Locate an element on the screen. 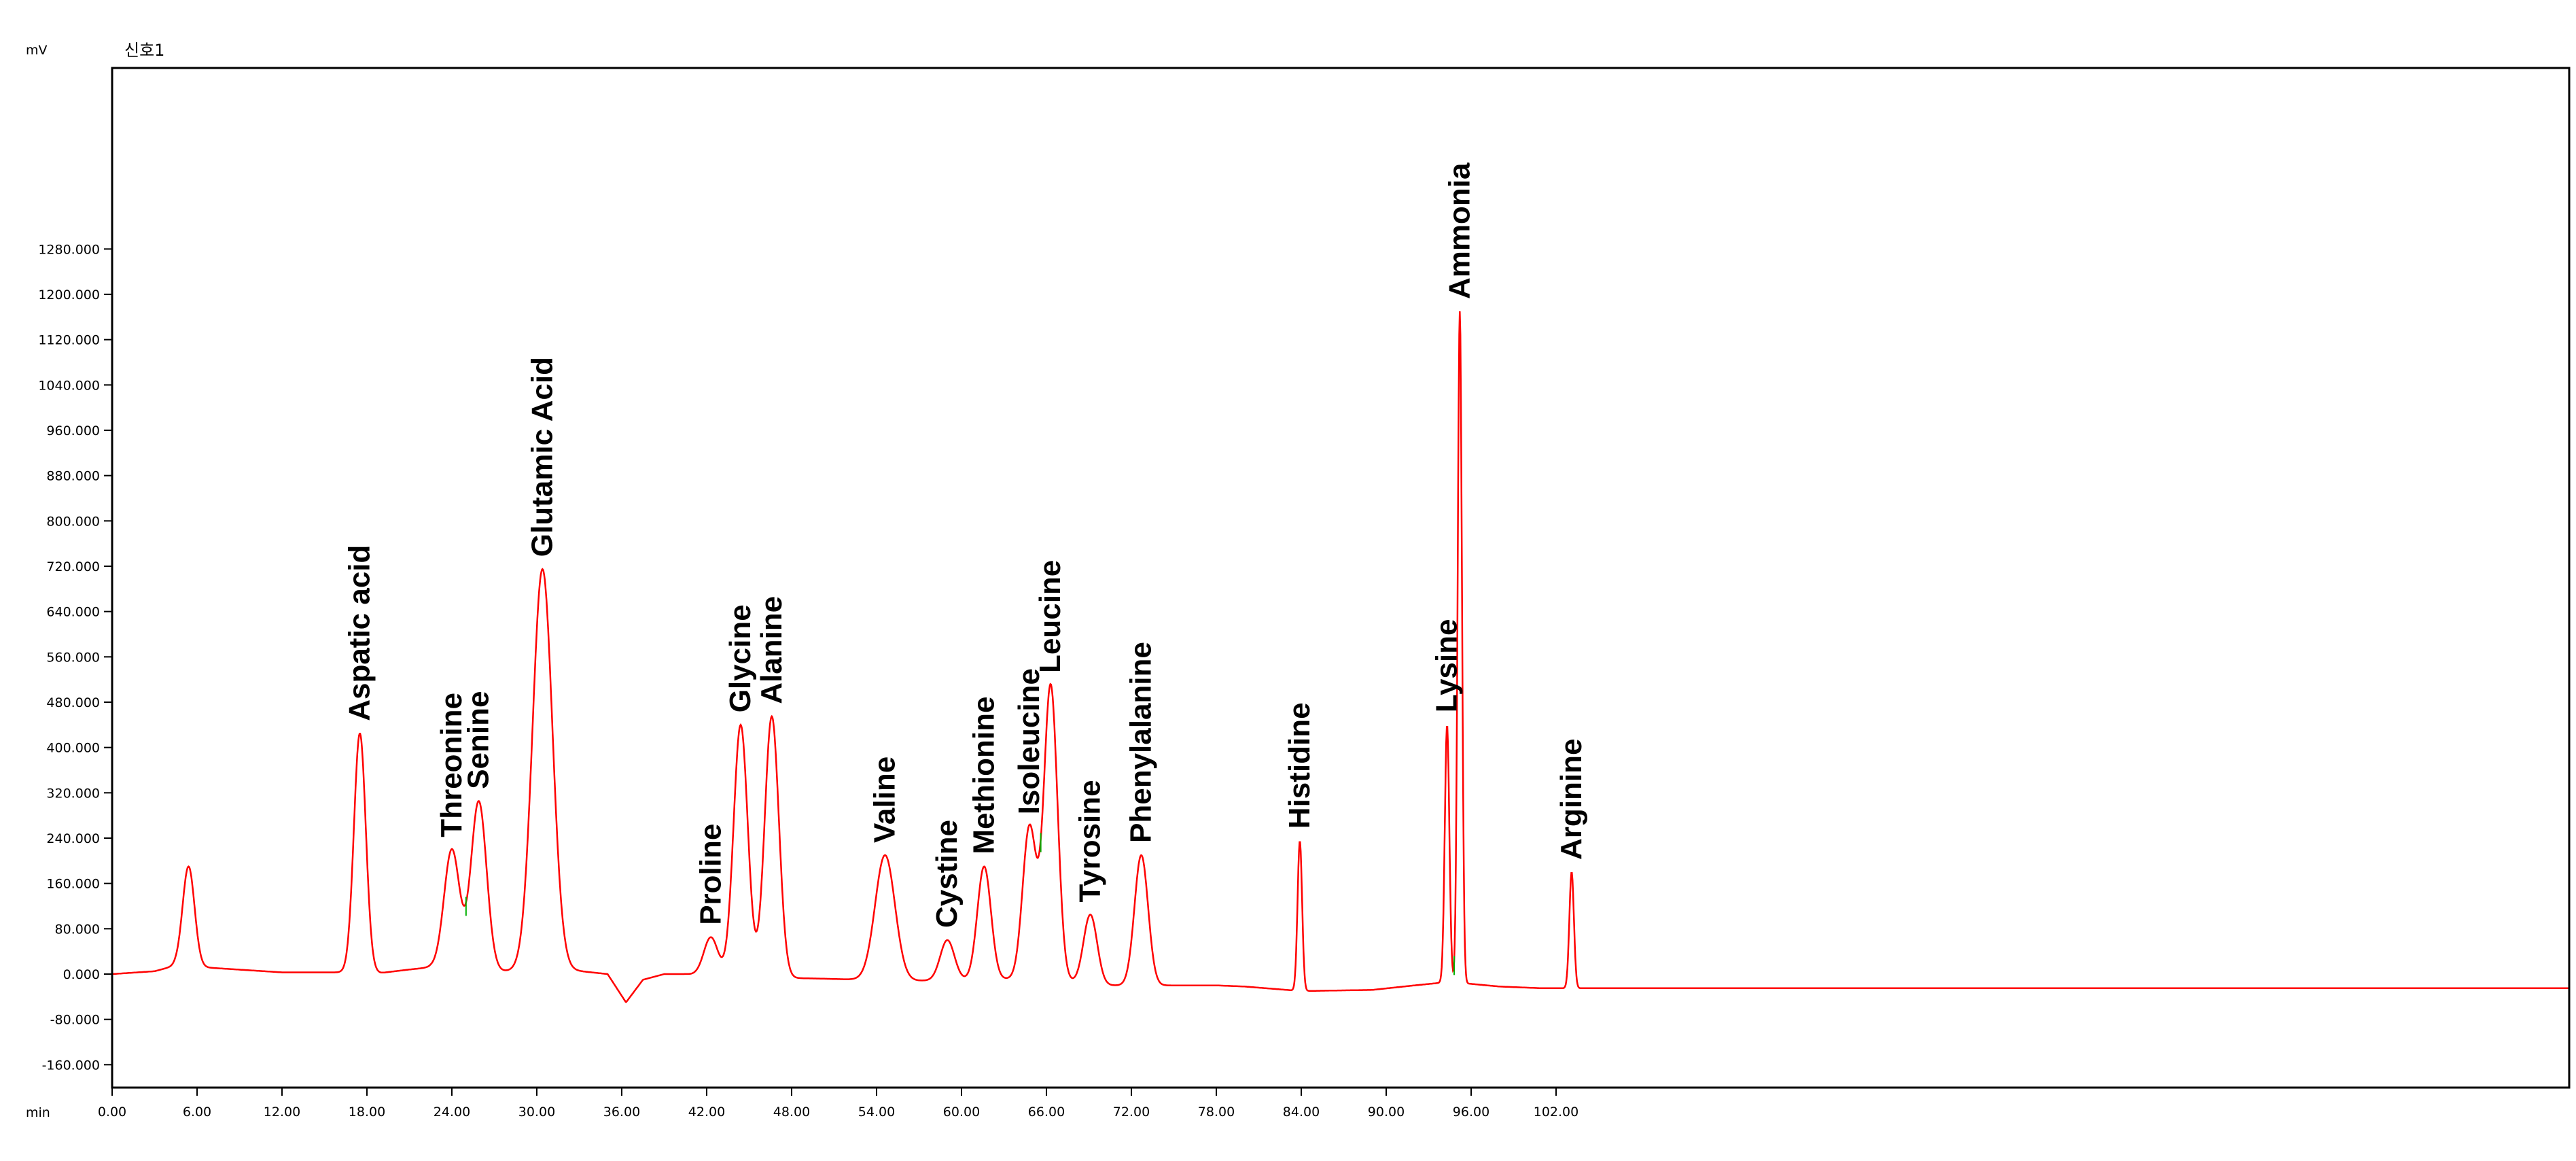  y-tick-label: 240.000 is located at coordinates (73, 839).